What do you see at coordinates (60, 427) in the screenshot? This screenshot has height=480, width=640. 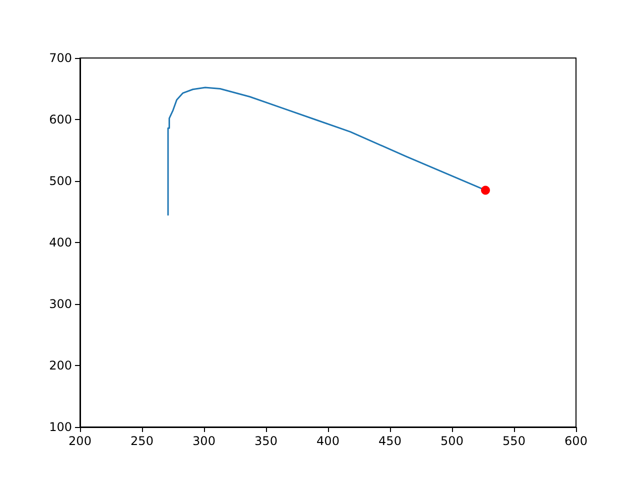 I see `y-tick-label: 100` at bounding box center [60, 427].